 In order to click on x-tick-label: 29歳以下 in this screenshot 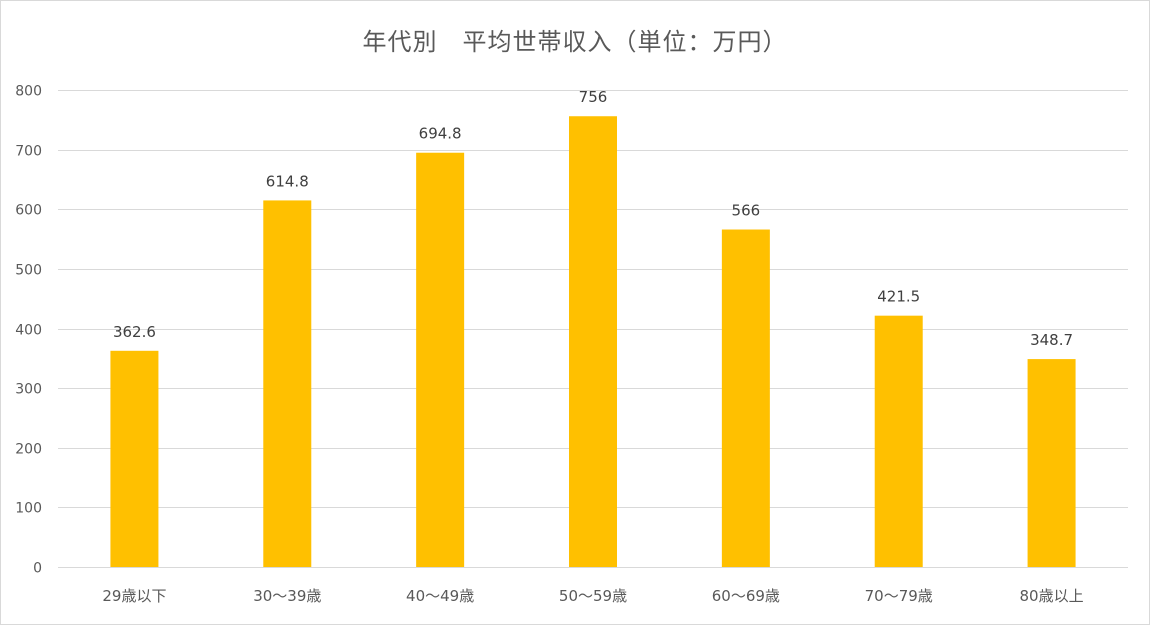, I will do `click(134, 596)`.